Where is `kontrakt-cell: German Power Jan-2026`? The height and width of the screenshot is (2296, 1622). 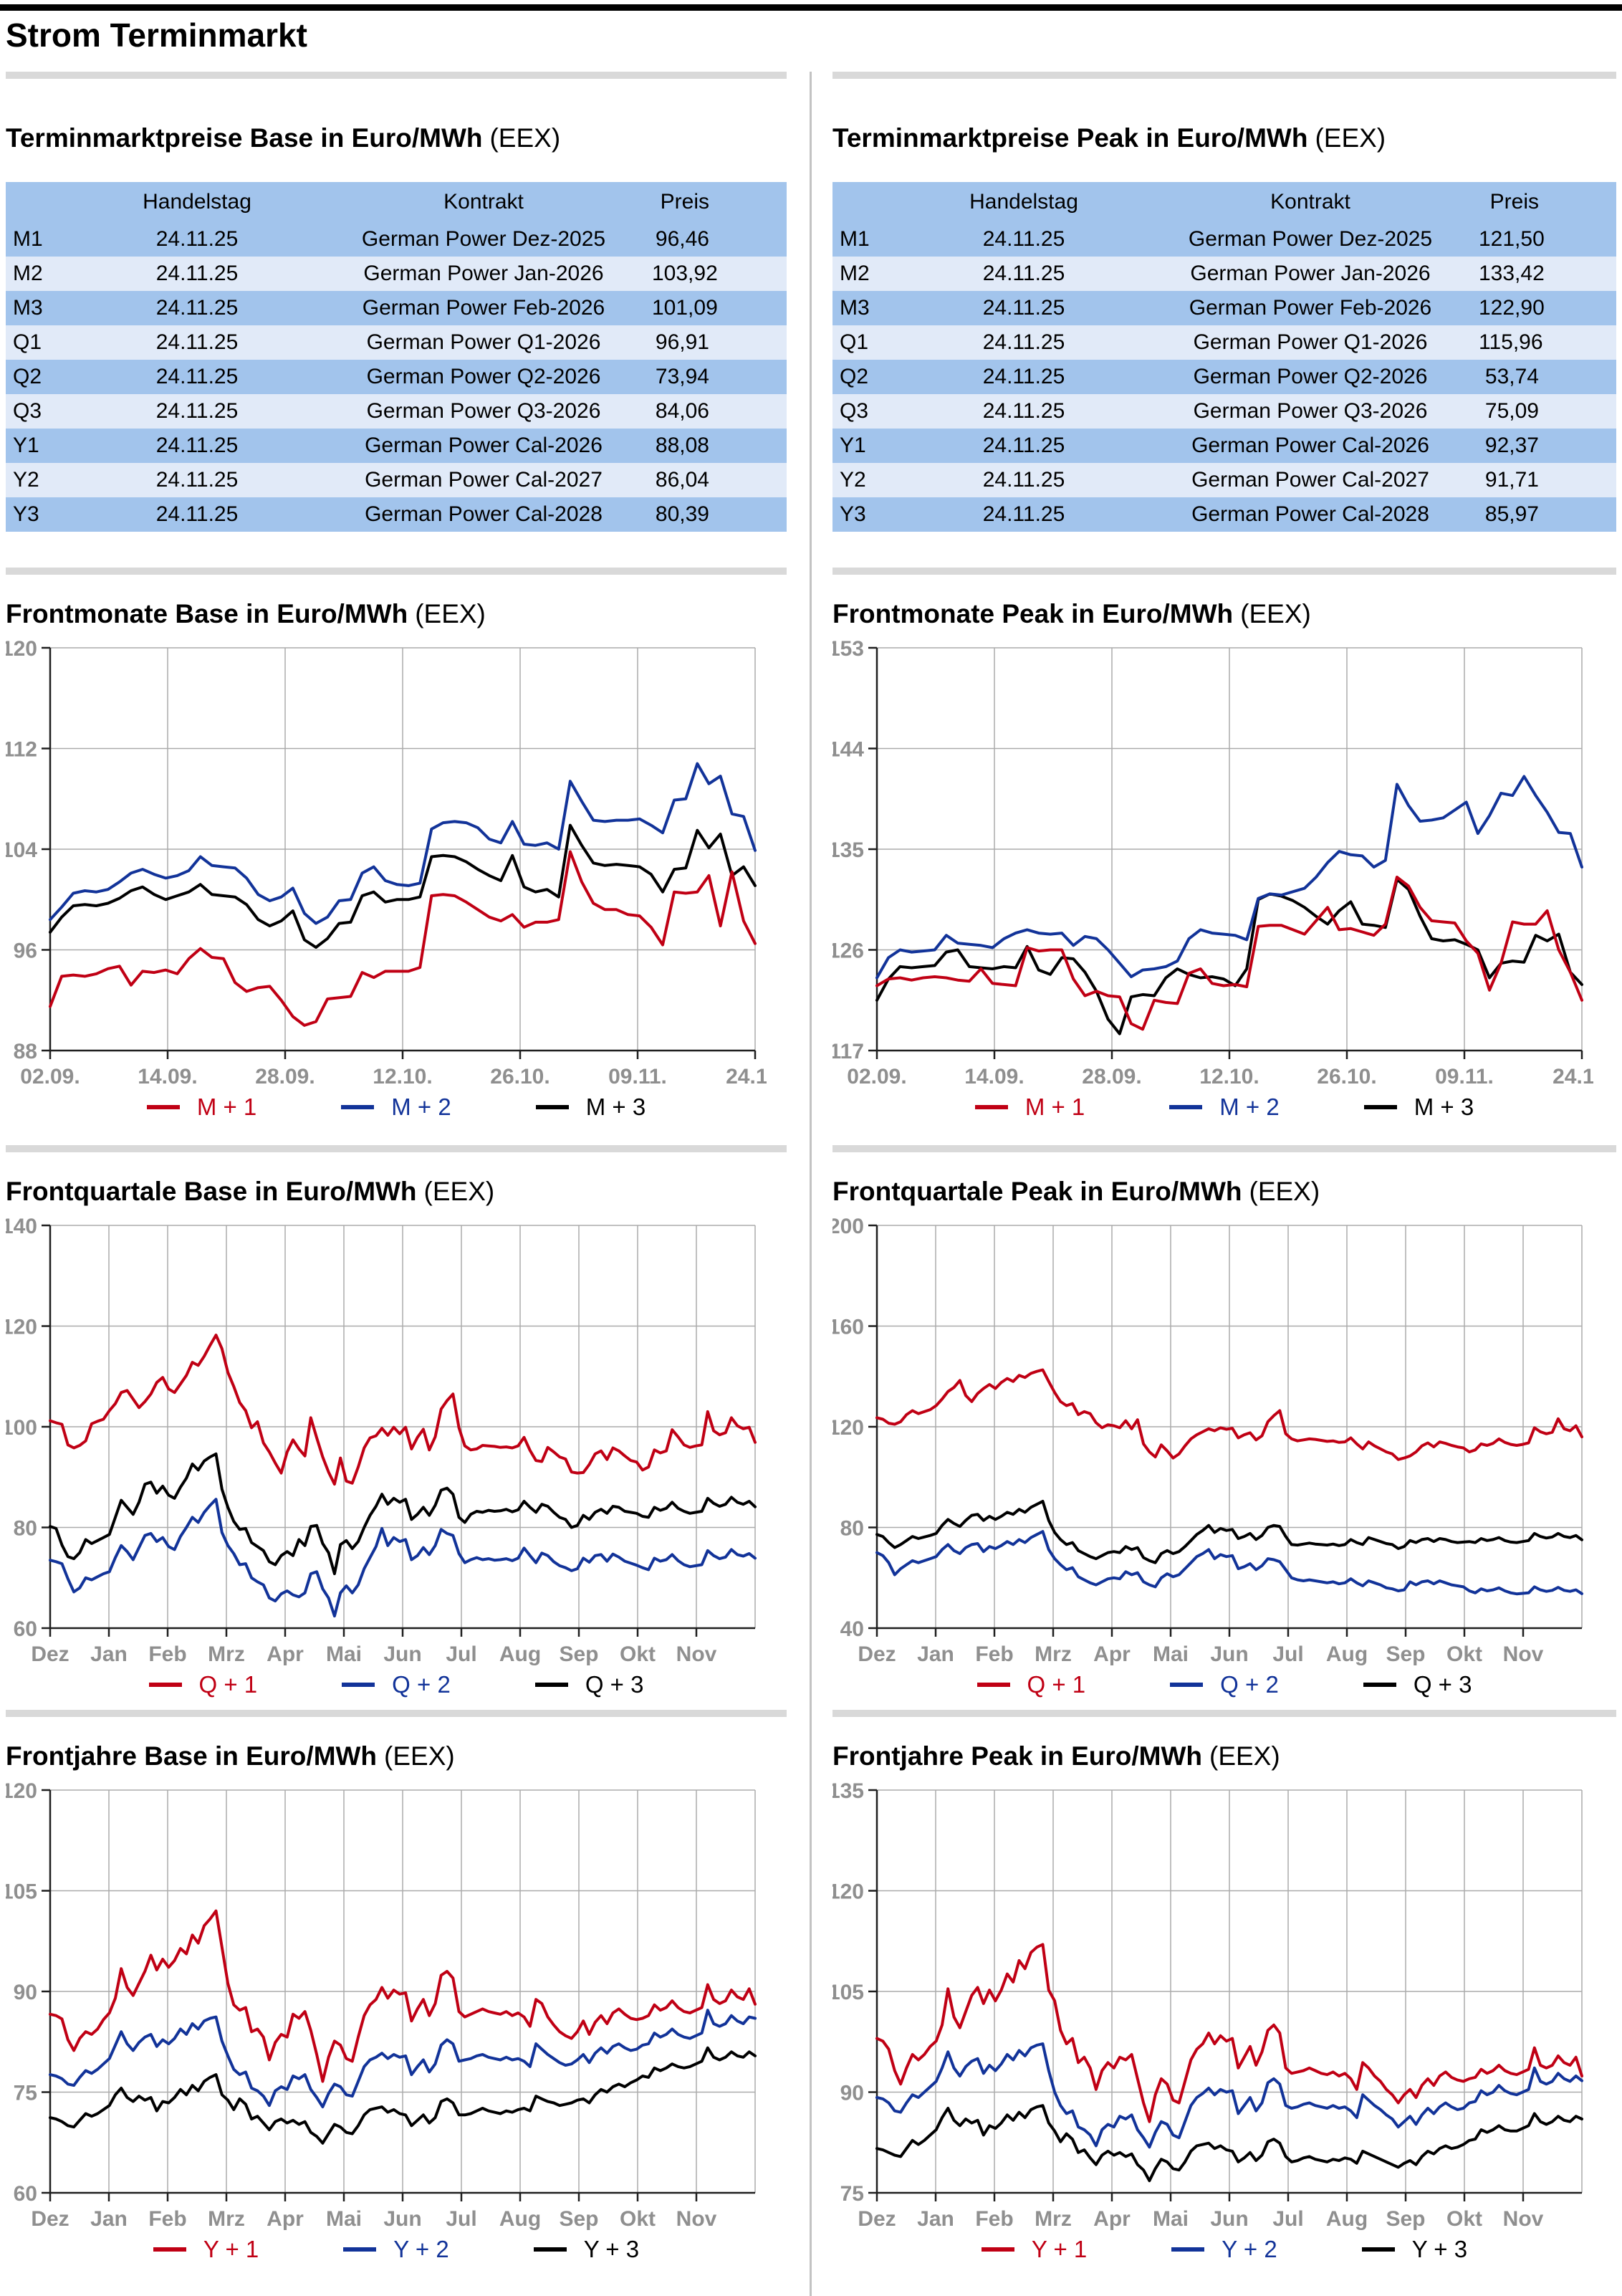 kontrakt-cell: German Power Jan-2026 is located at coordinates (1310, 273).